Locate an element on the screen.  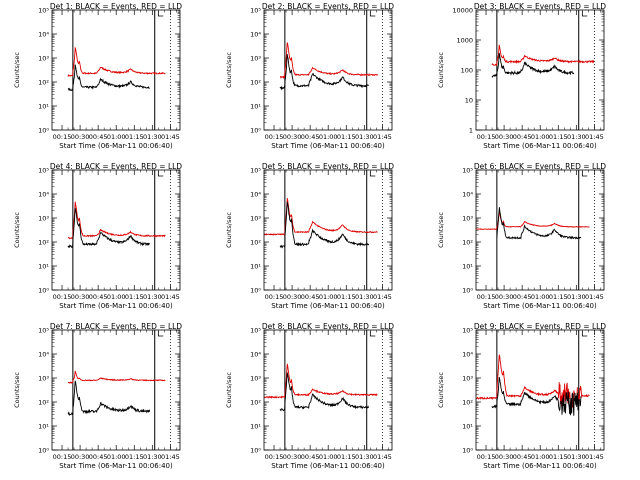
panel-title: Det 3: BLACK = Events, RED = LLD is located at coordinates (540, 6).